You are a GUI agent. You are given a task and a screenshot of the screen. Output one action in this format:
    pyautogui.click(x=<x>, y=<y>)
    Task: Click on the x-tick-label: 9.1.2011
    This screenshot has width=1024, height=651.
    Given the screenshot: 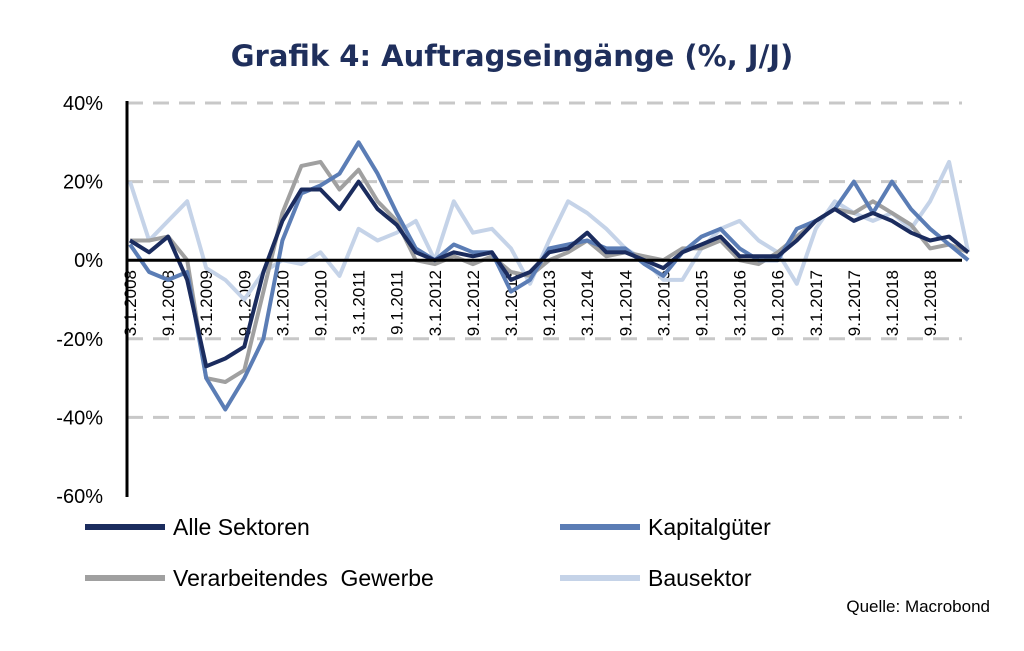 What is the action you would take?
    pyautogui.click(x=397, y=302)
    